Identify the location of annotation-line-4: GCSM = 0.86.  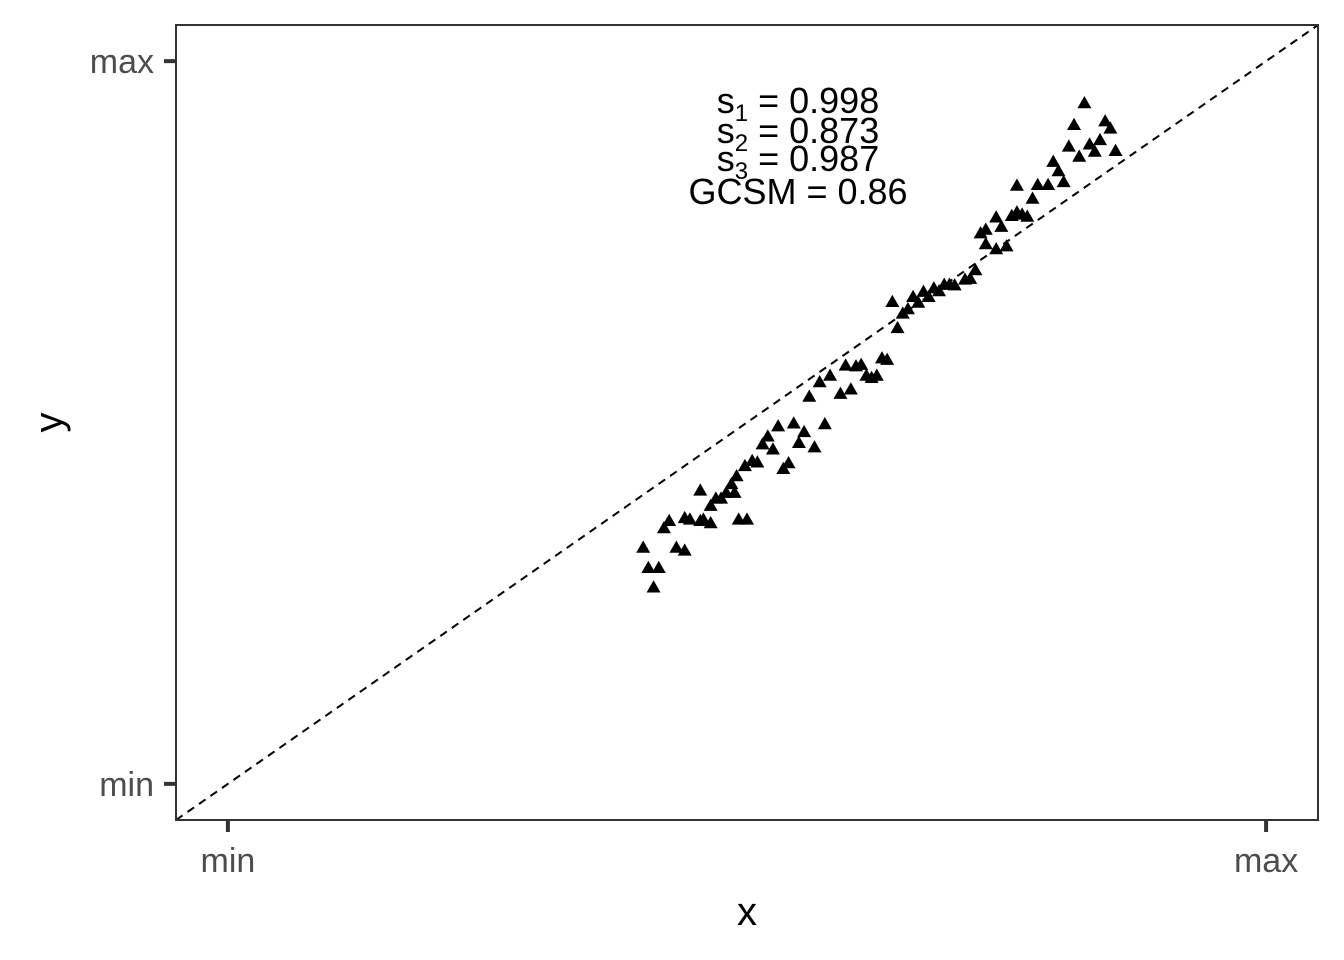
(797, 191).